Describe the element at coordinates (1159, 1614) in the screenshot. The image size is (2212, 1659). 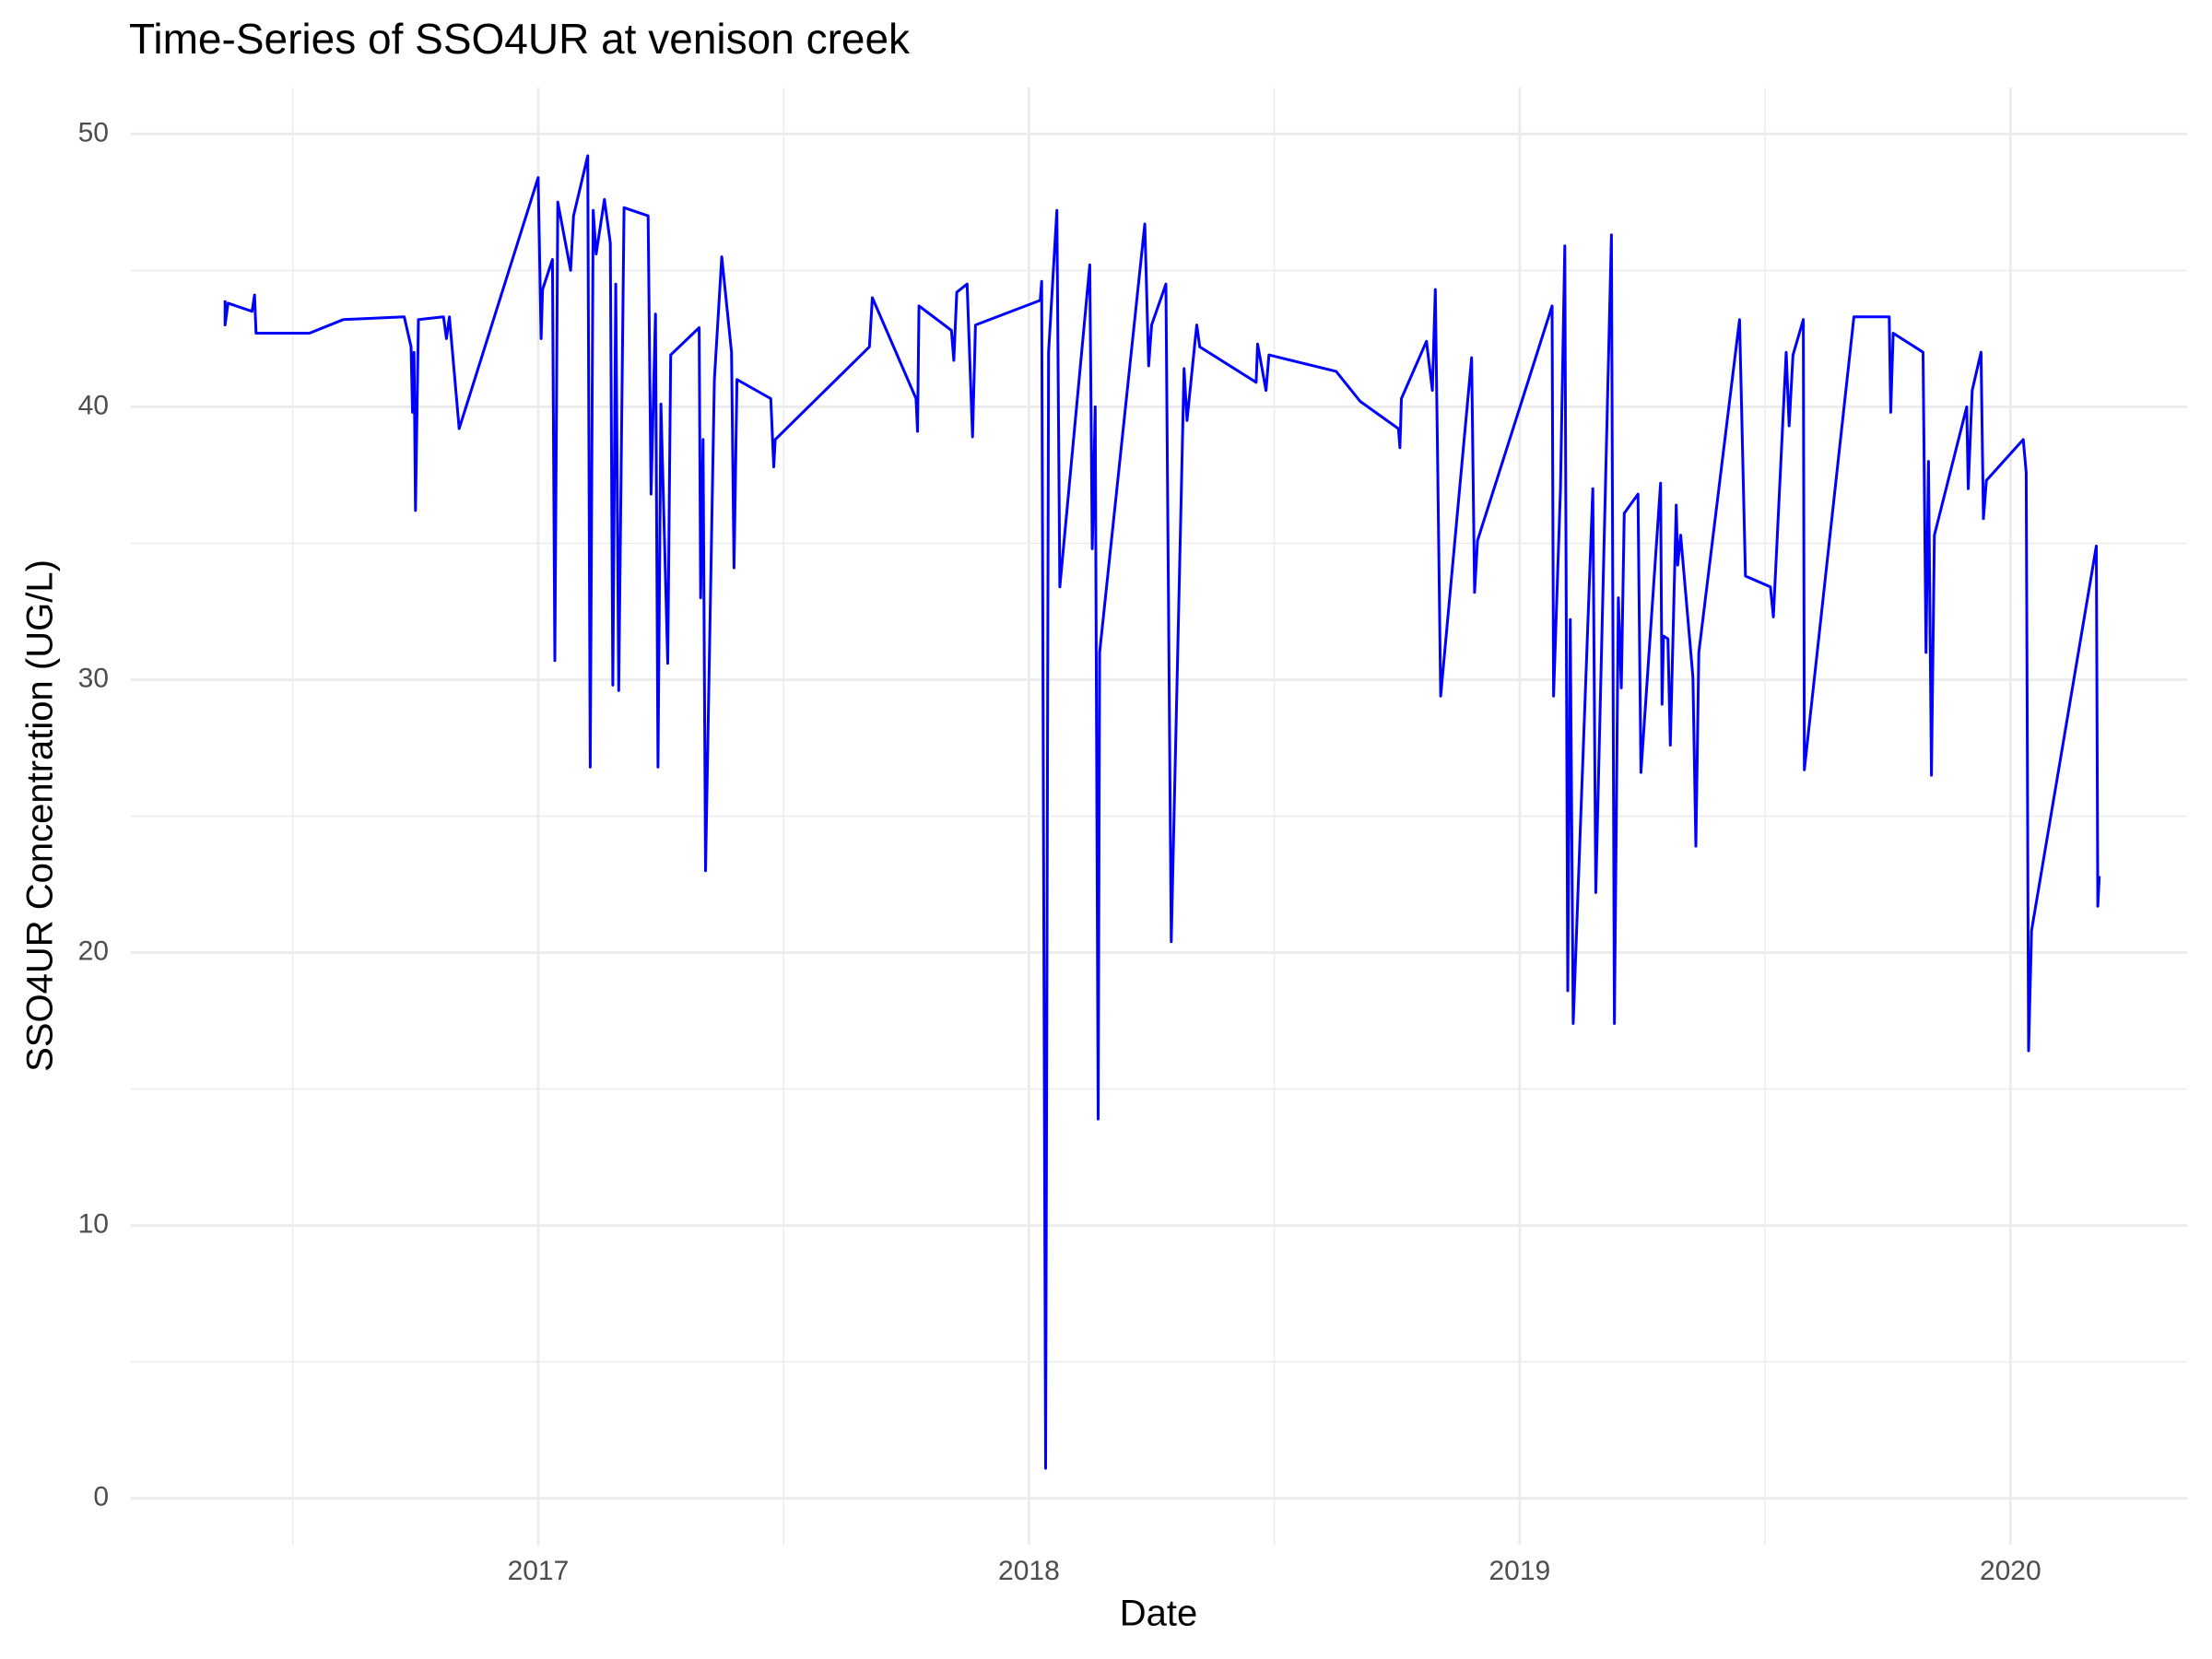
I see `x-axis-title: Date` at that location.